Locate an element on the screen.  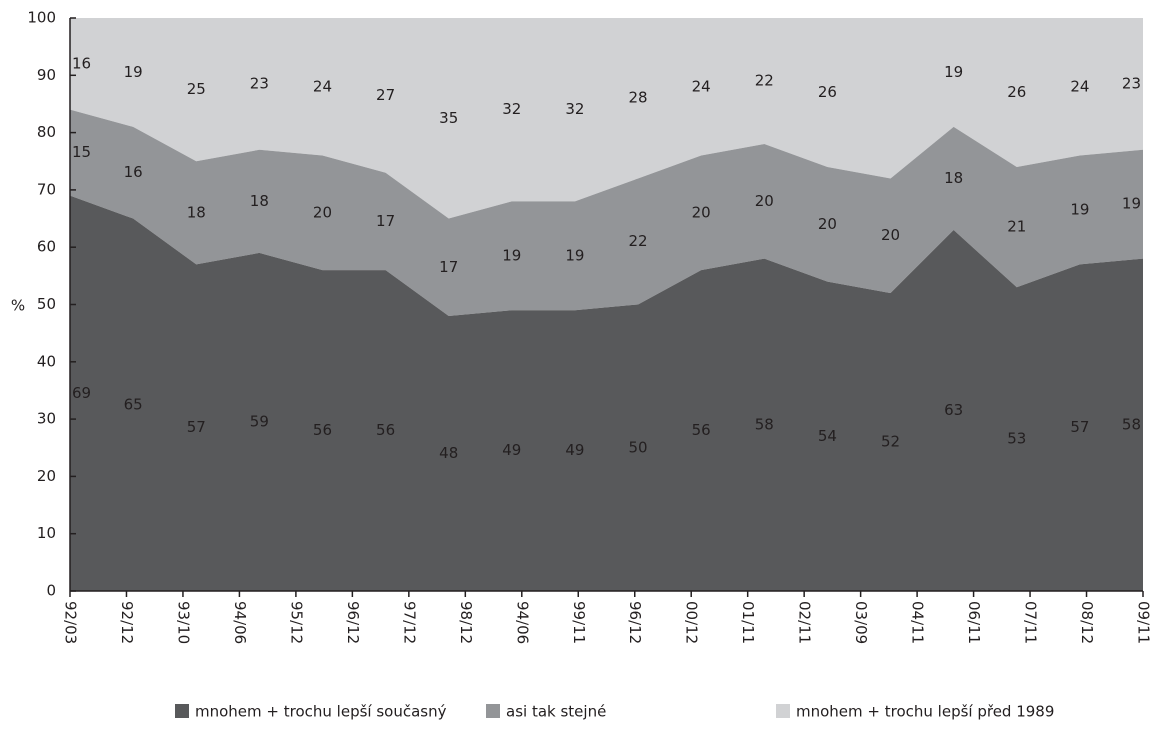
data-label: 54 is located at coordinates (827, 436).